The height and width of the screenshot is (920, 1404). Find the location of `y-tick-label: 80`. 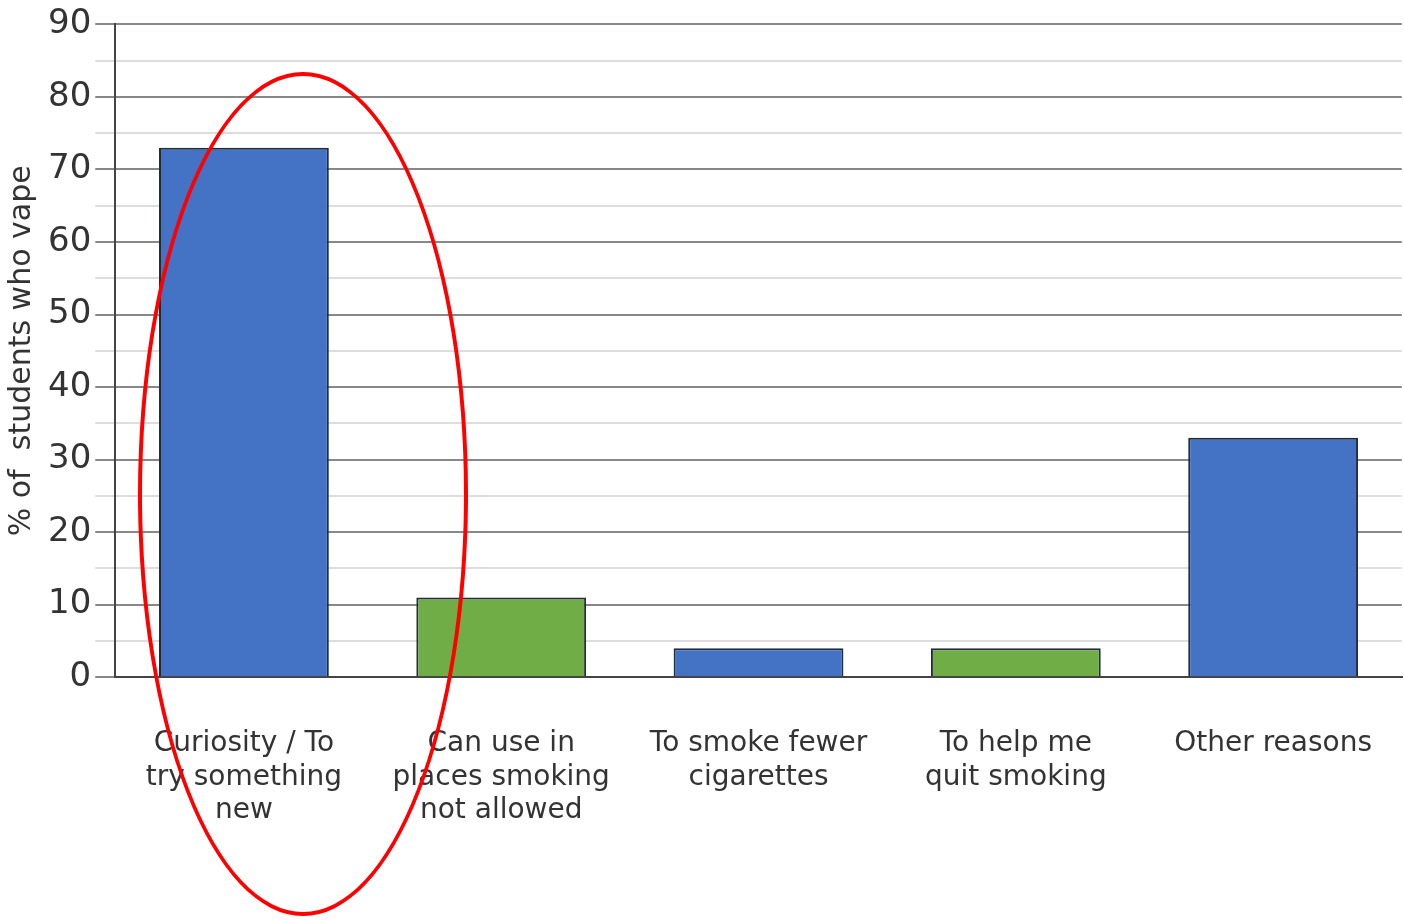

y-tick-label: 80 is located at coordinates (70, 93).